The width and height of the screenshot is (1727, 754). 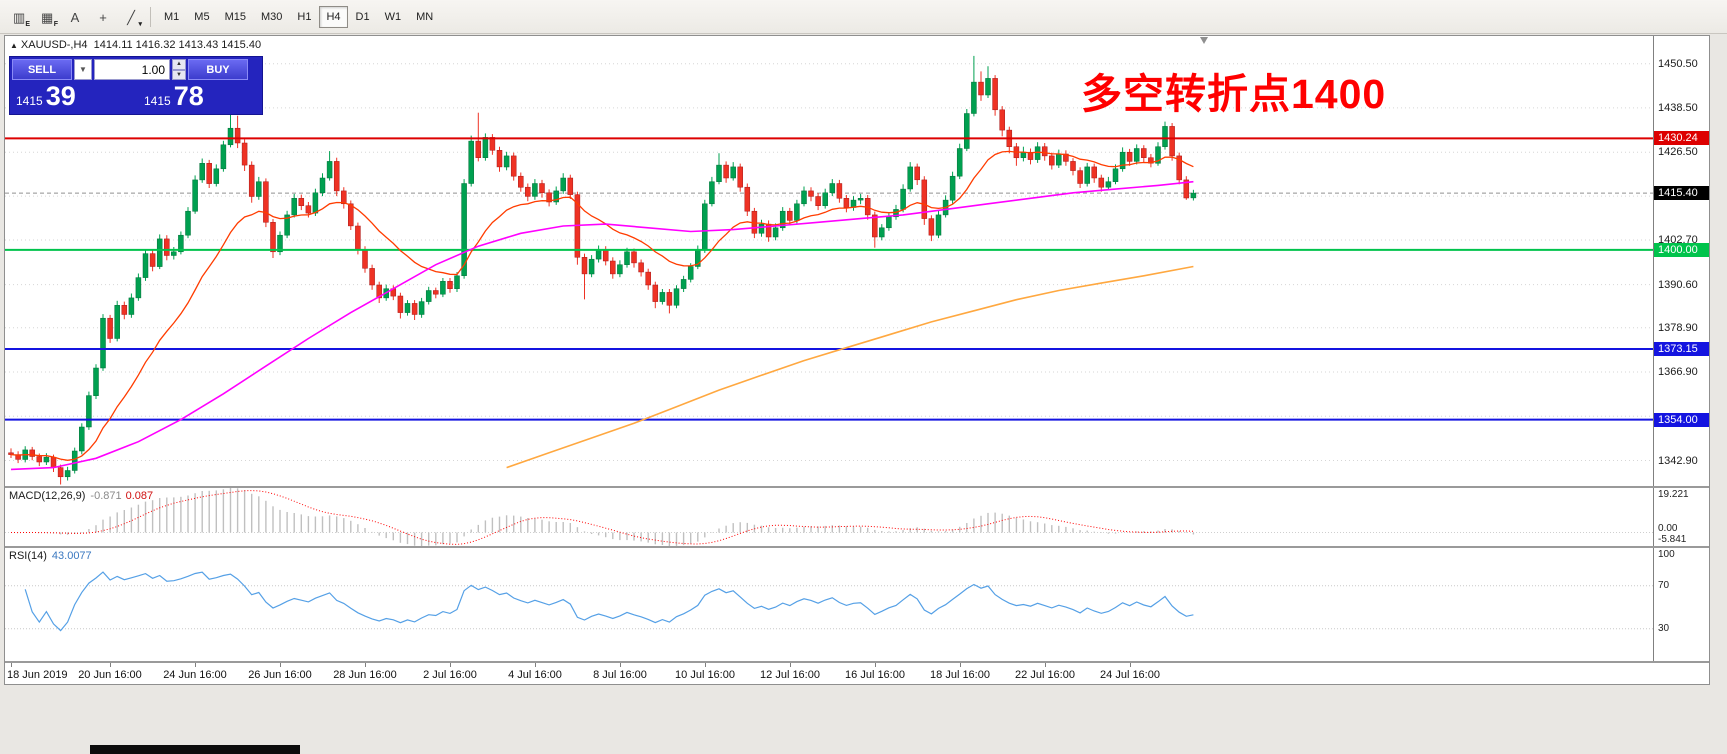 I want to click on timeframe-buttons: M1 M5 M15 M30 H1 H4 D1 W1 MN, so click(x=298, y=16).